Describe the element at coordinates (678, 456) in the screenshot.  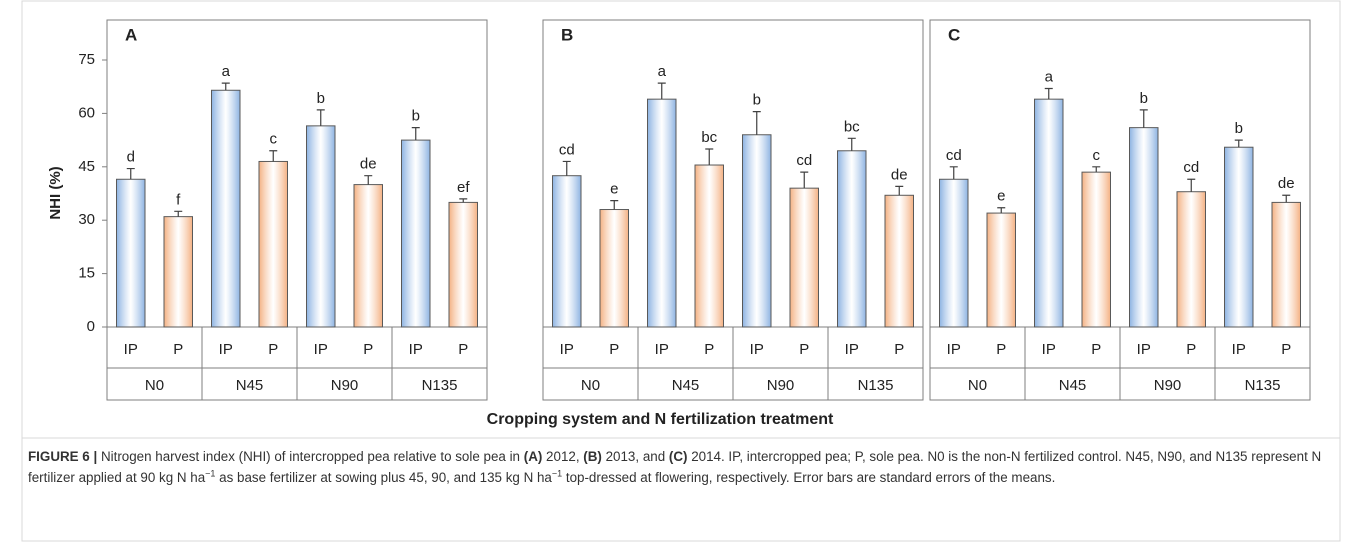
I see `caption-run: (C)` at that location.